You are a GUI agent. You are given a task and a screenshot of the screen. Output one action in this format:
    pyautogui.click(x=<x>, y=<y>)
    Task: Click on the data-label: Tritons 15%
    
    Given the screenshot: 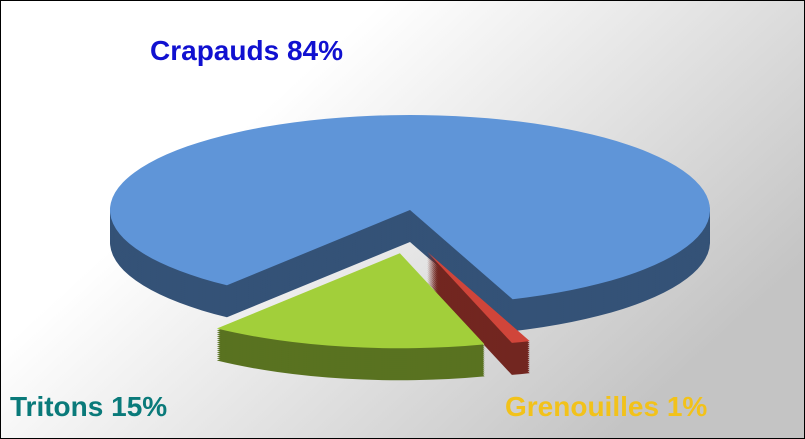 What is the action you would take?
    pyautogui.click(x=88, y=406)
    